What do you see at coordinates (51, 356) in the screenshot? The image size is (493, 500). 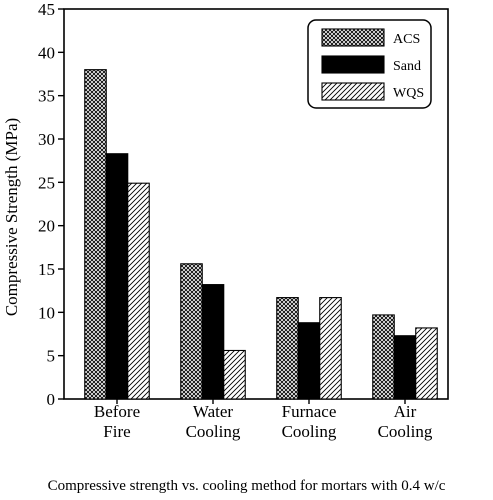 I see `y-tick-label: 5` at bounding box center [51, 356].